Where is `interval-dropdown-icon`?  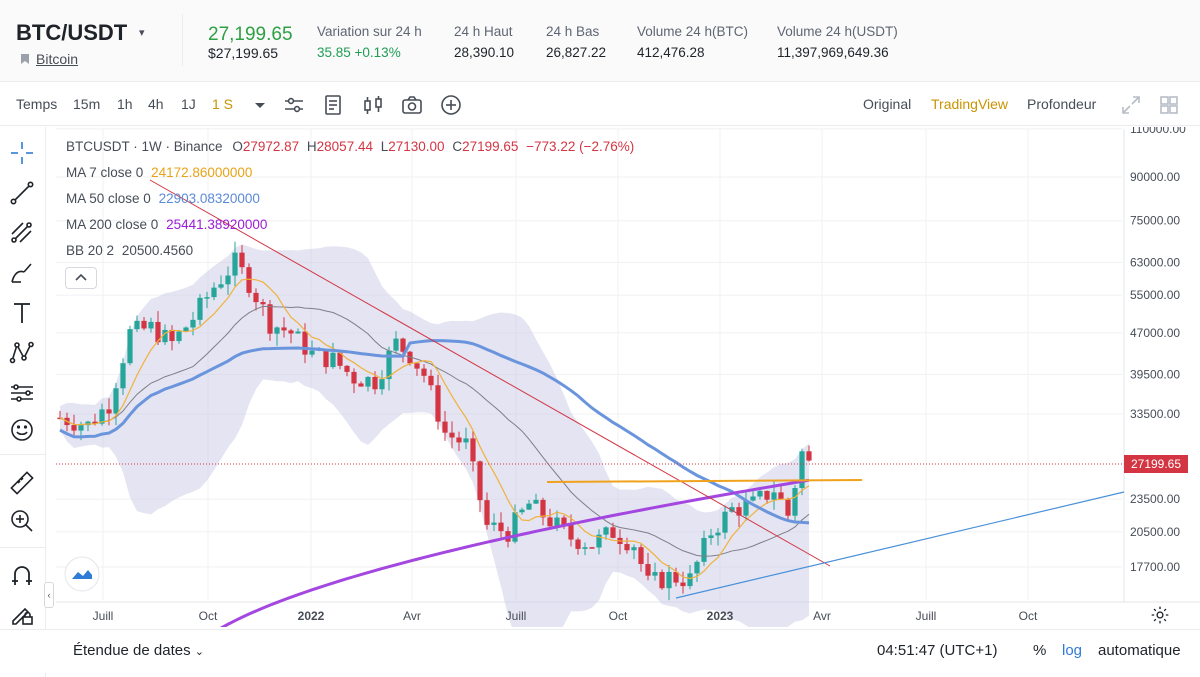
interval-dropdown-icon is located at coordinates (260, 105).